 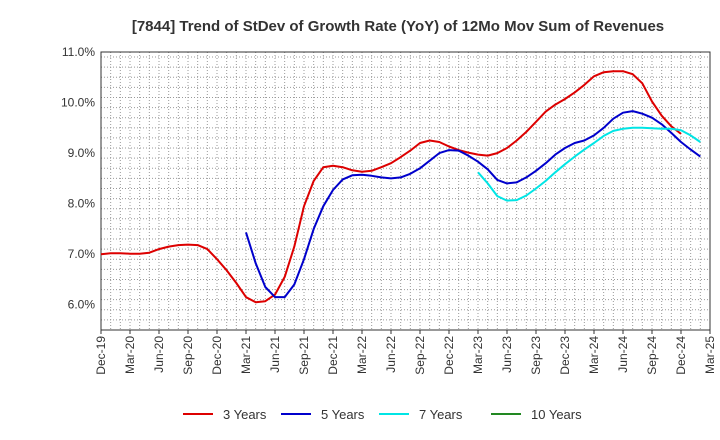 I want to click on x-tick-label: Mar-22, so click(x=362, y=355).